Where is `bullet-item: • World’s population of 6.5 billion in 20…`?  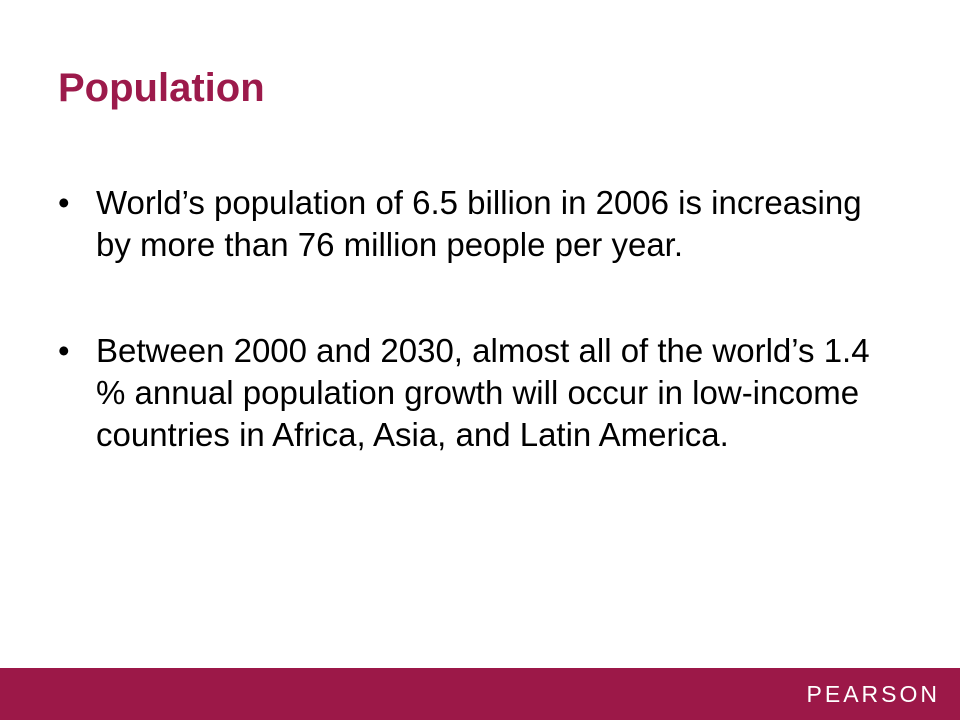 bullet-item: • World’s population of 6.5 billion in 20… is located at coordinates (472, 224).